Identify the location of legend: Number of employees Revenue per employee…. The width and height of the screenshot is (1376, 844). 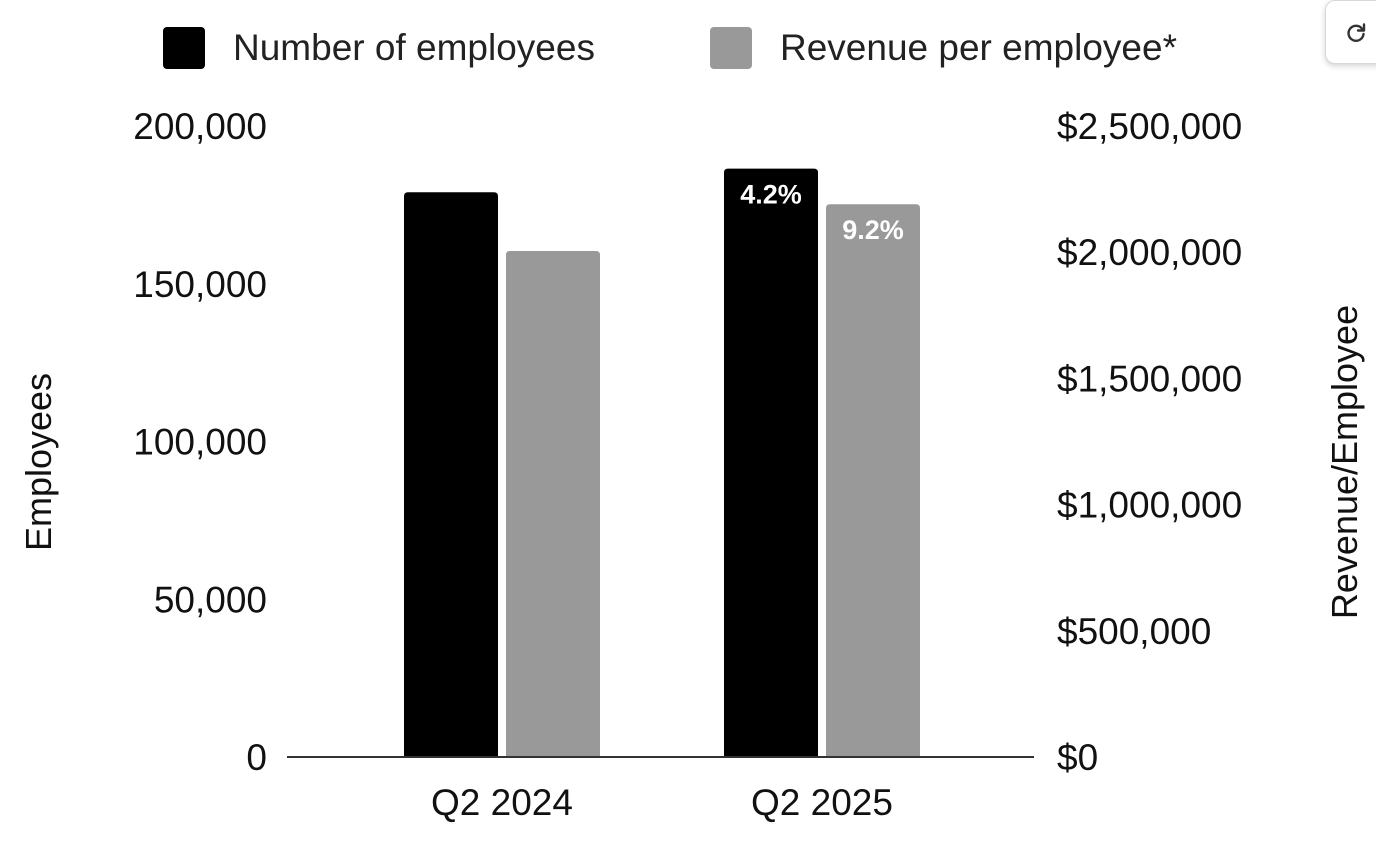
(670, 48).